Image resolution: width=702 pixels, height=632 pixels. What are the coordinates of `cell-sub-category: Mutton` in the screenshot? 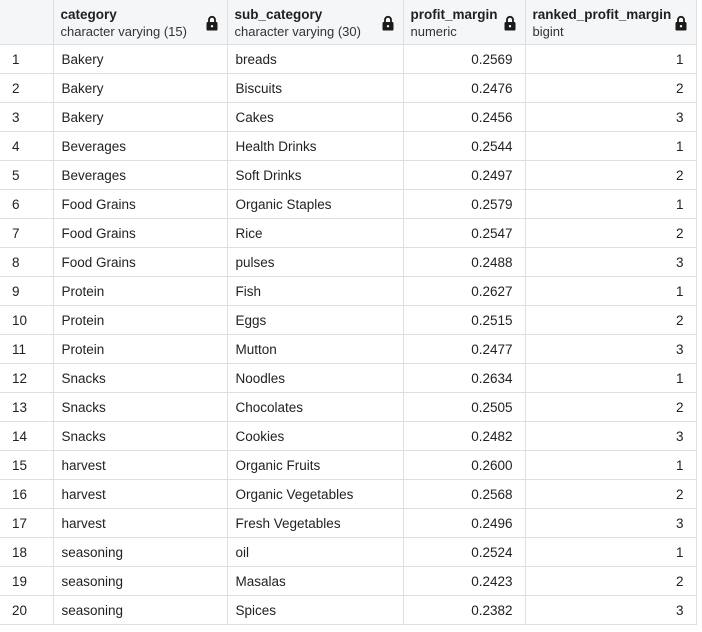 It's located at (315, 349).